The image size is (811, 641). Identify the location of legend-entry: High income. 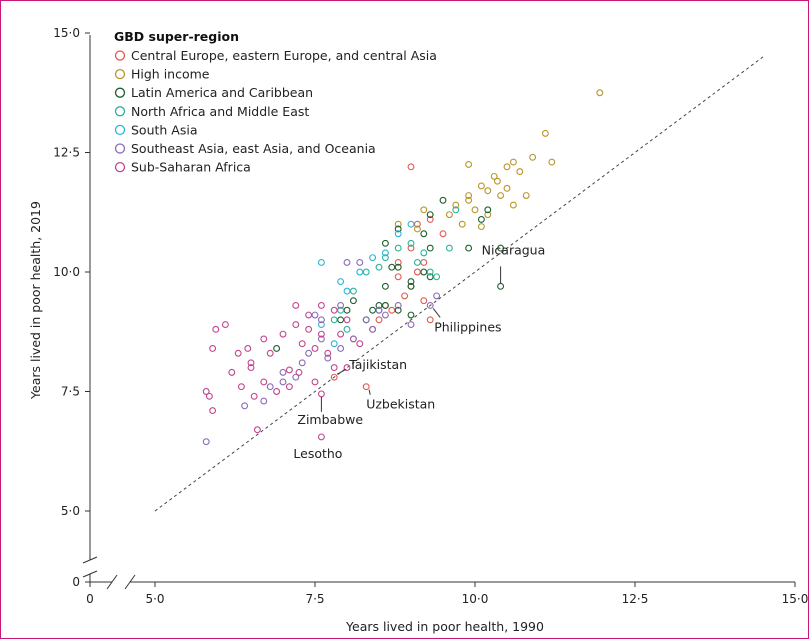
(170, 74).